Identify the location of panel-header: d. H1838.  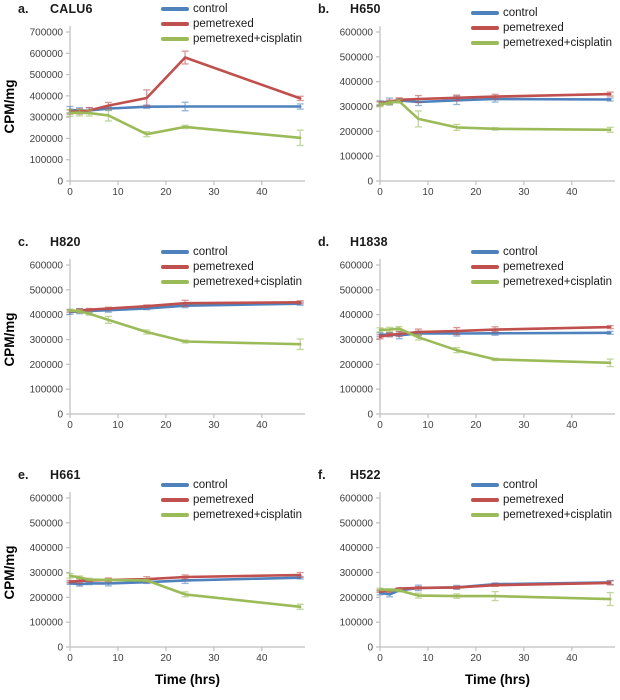
(465, 242).